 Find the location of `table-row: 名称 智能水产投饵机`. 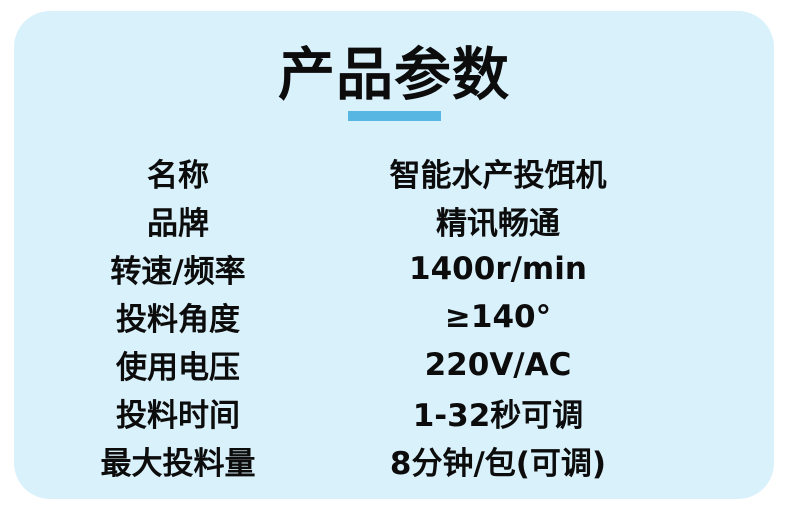

table-row: 名称 智能水产投饵机 is located at coordinates (394, 173).